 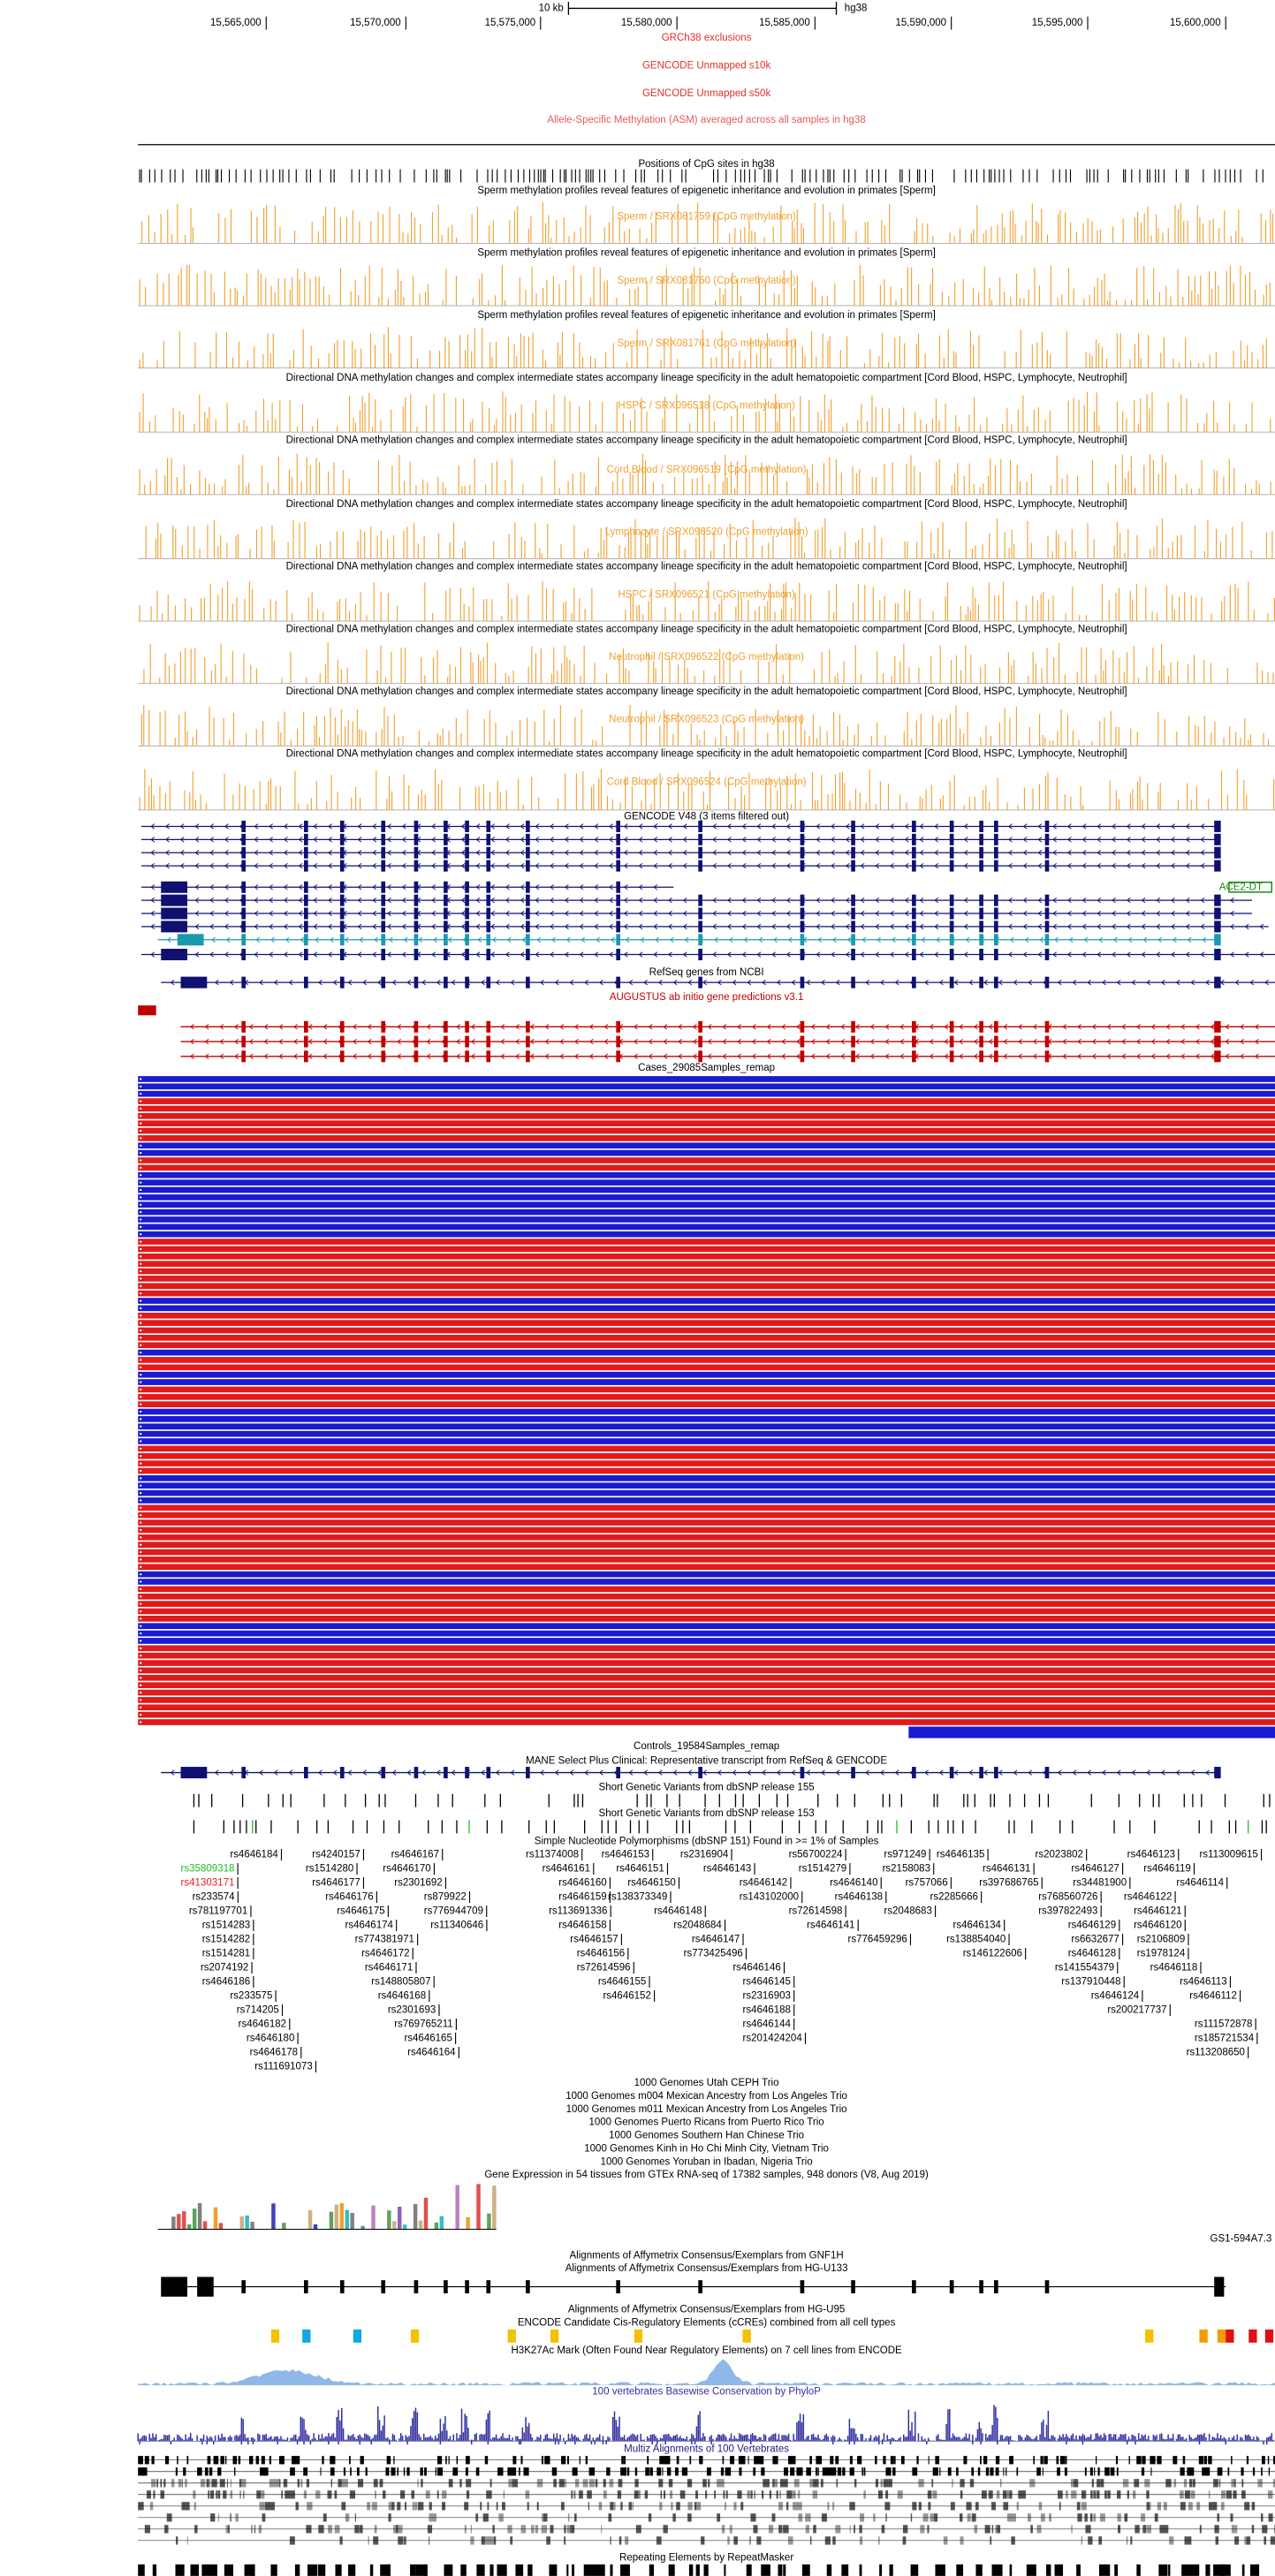 What do you see at coordinates (566, 1870) in the screenshot?
I see `snp-label: rs4646161` at bounding box center [566, 1870].